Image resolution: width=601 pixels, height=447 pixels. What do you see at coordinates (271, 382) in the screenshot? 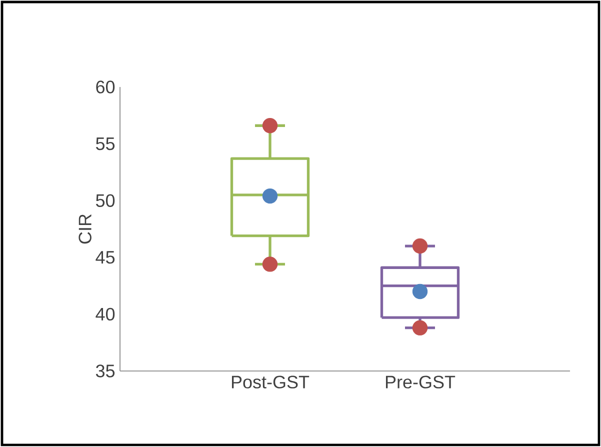
I see `x-tick-label: Post-GST` at bounding box center [271, 382].